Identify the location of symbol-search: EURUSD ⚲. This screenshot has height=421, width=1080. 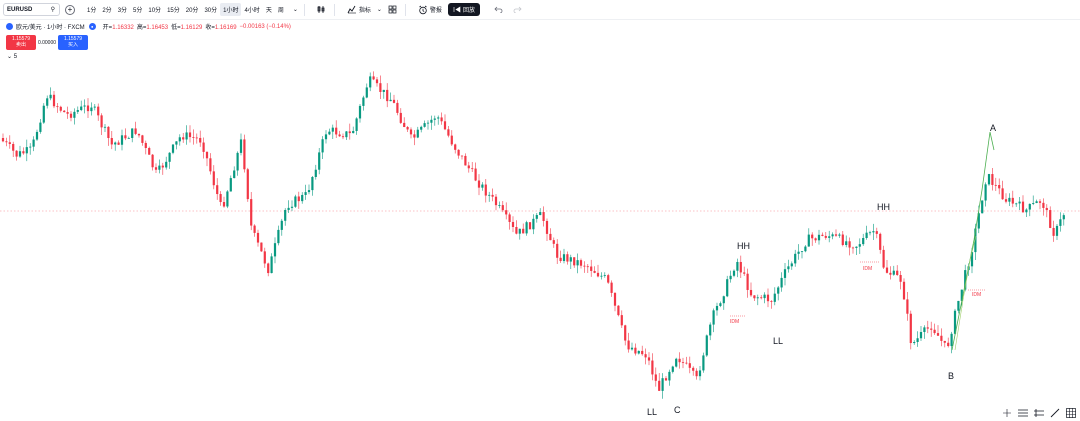
(31, 9).